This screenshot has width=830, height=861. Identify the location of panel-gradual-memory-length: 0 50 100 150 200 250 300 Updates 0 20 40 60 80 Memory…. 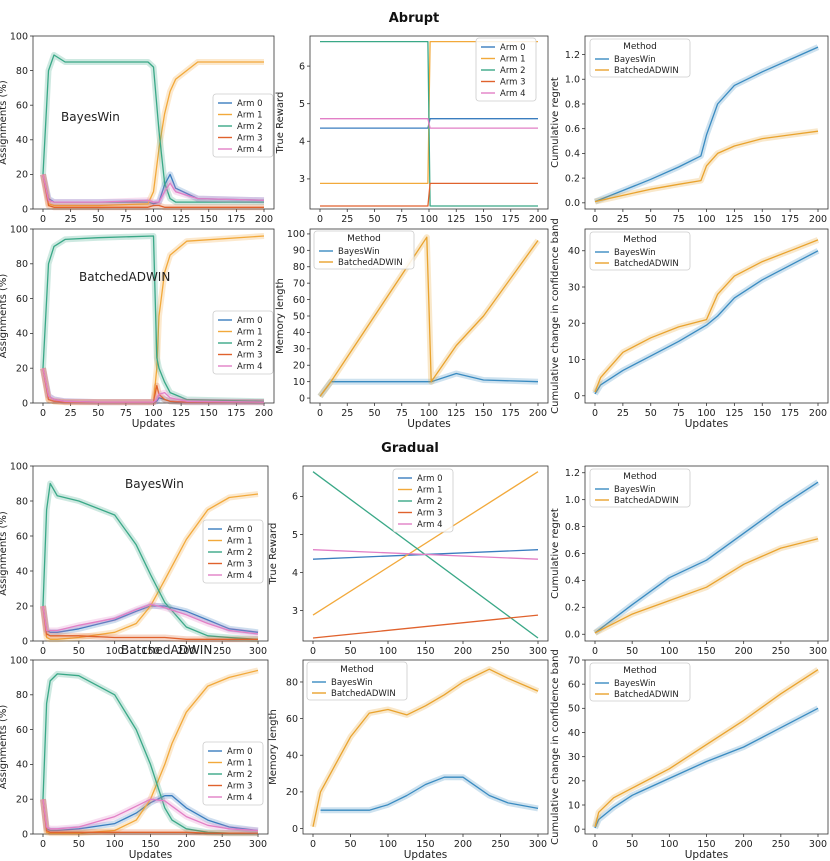
(408, 760).